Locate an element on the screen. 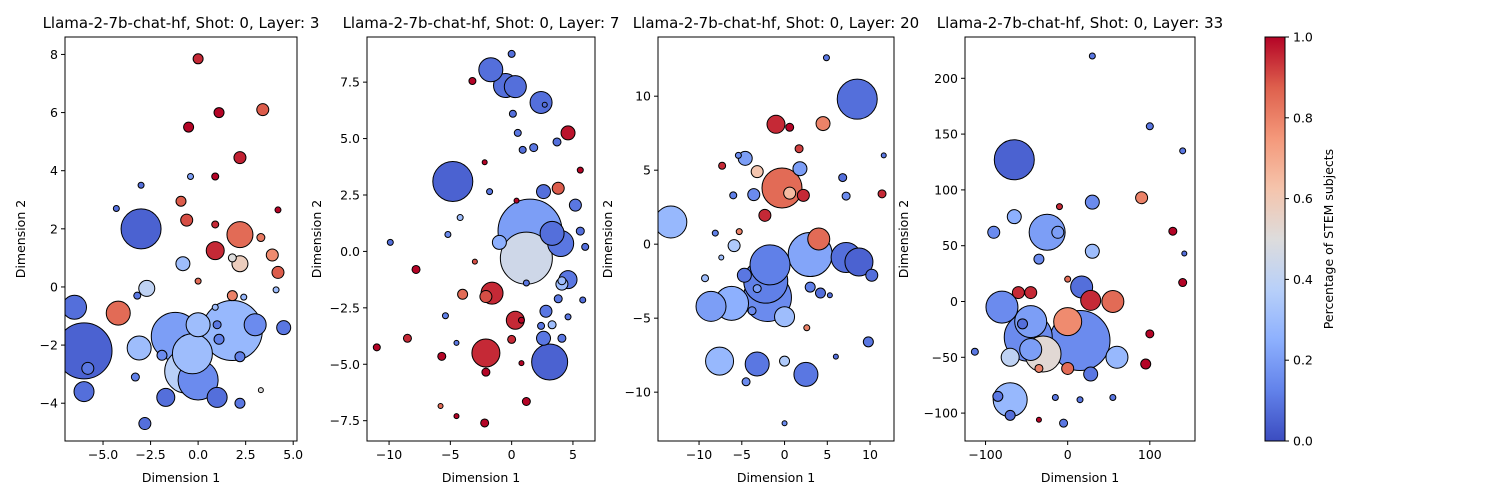 The image size is (1500, 504). x-tick-label: 0.0 is located at coordinates (198, 454).